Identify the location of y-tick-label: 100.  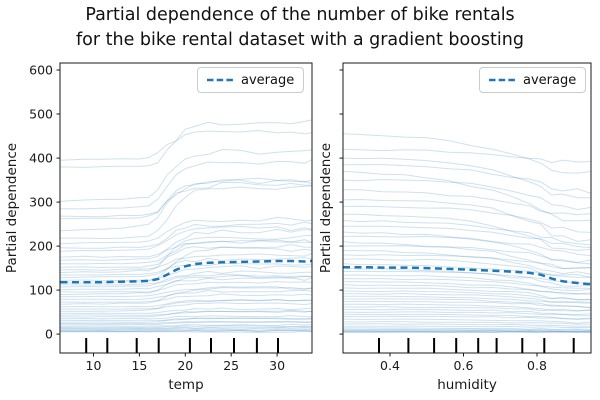
(41, 290).